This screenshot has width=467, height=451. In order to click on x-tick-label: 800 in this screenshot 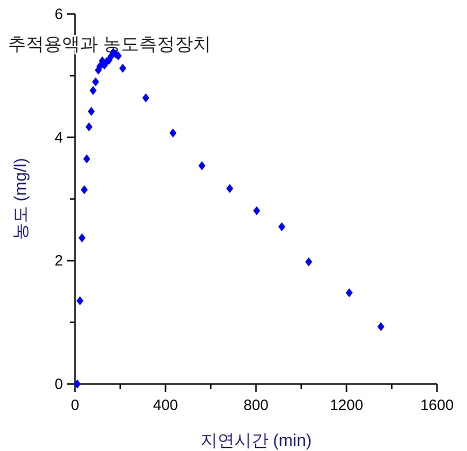, I will do `click(256, 405)`.